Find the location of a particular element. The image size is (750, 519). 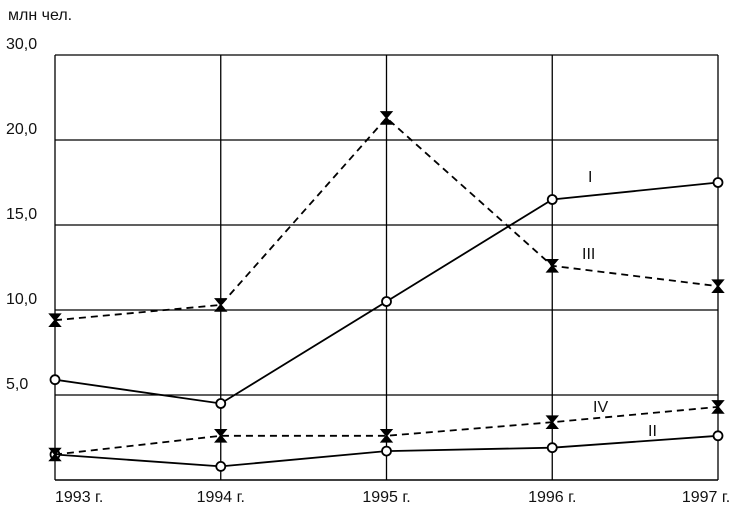

y-axis-label: млн чел. is located at coordinates (40, 15).